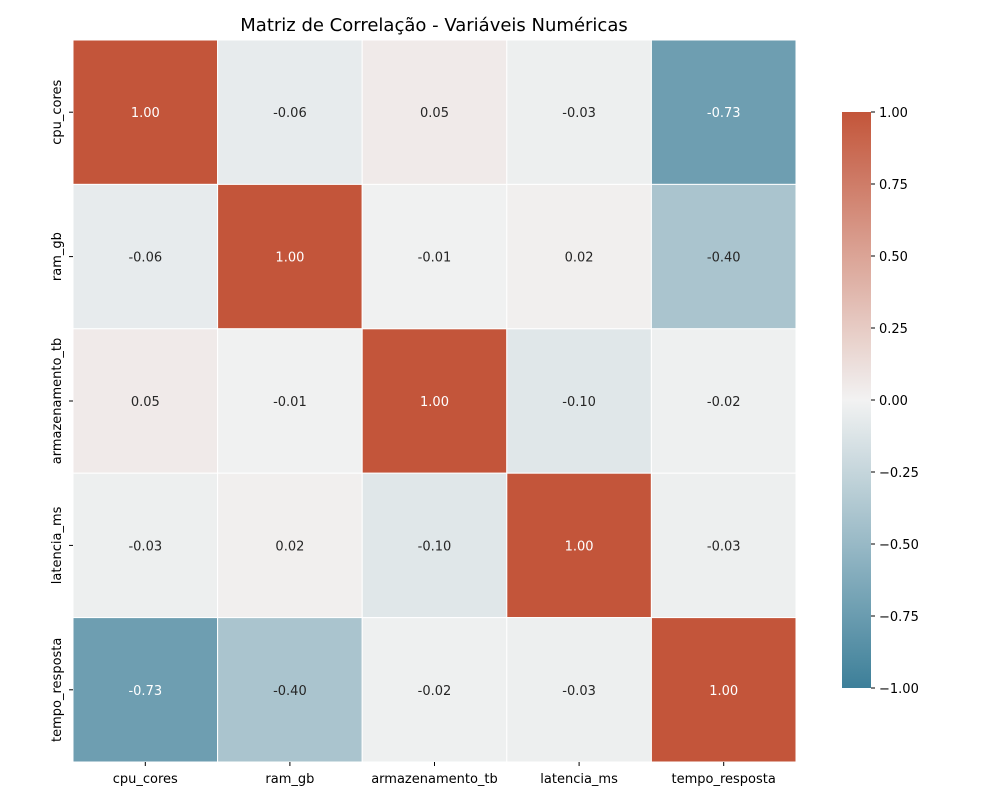 The height and width of the screenshot is (800, 1000). I want to click on colorbar-tick-label: 0.50, so click(893, 257).